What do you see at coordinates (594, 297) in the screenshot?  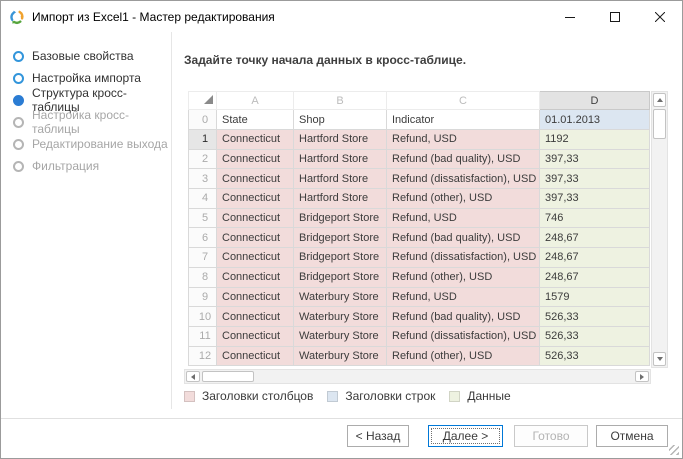 I see `grid-cell: 1579` at bounding box center [594, 297].